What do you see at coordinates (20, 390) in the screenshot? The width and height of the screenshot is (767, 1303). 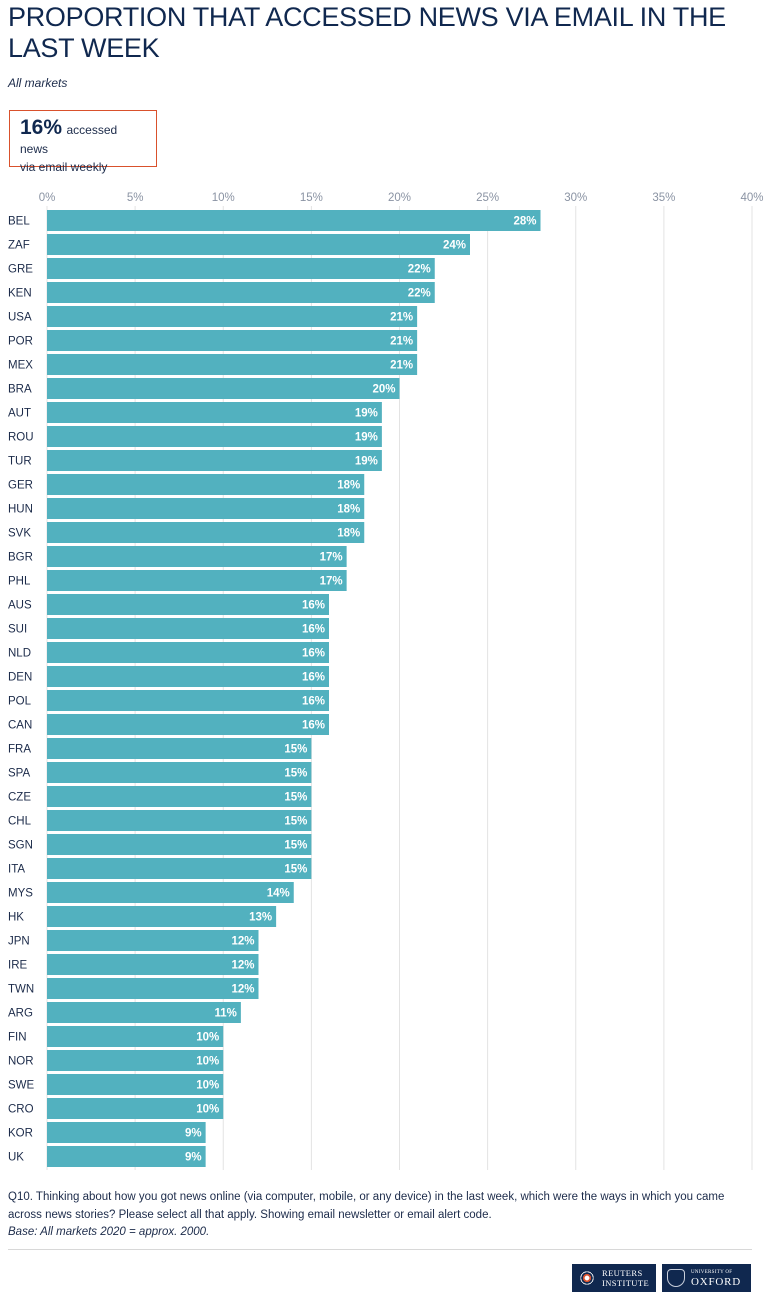 I see `category-label: BRA` at bounding box center [20, 390].